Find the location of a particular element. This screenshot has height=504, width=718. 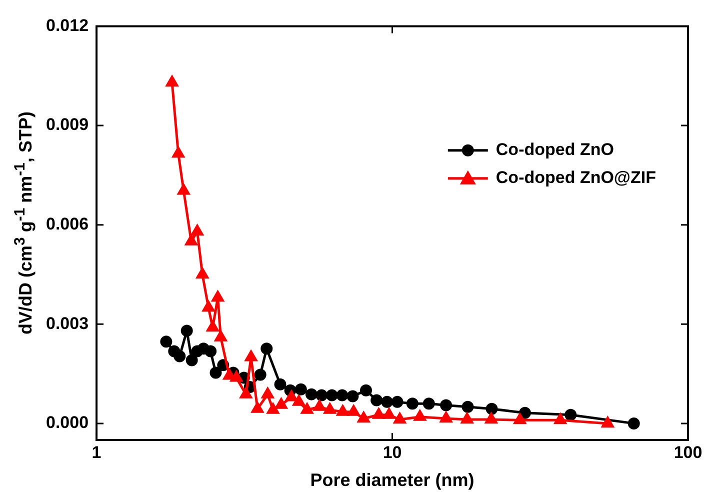

y-tick-label: 0.012 is located at coordinates (67, 25).